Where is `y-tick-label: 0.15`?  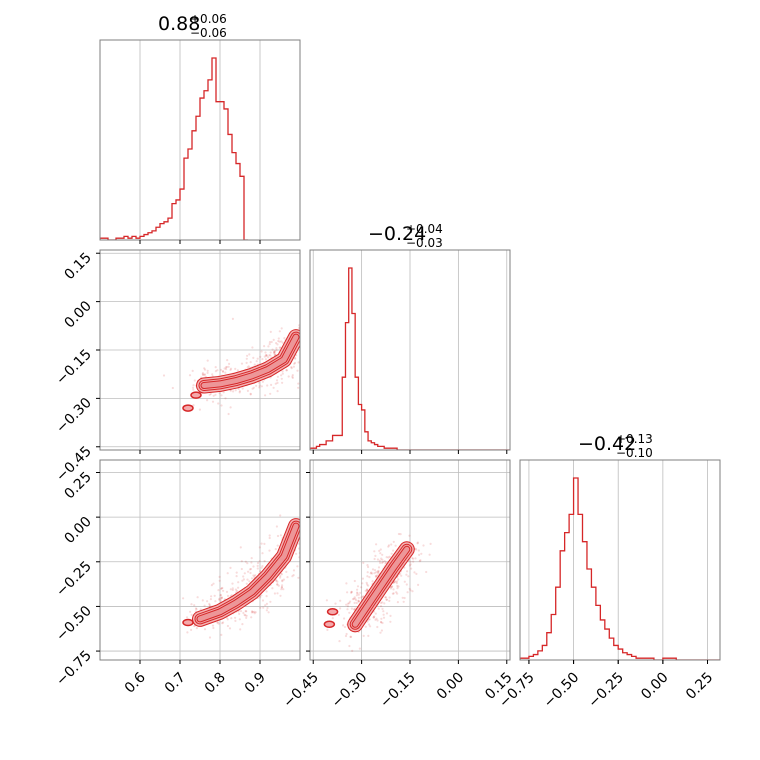 y-tick-label: 0.15 is located at coordinates (77, 266).